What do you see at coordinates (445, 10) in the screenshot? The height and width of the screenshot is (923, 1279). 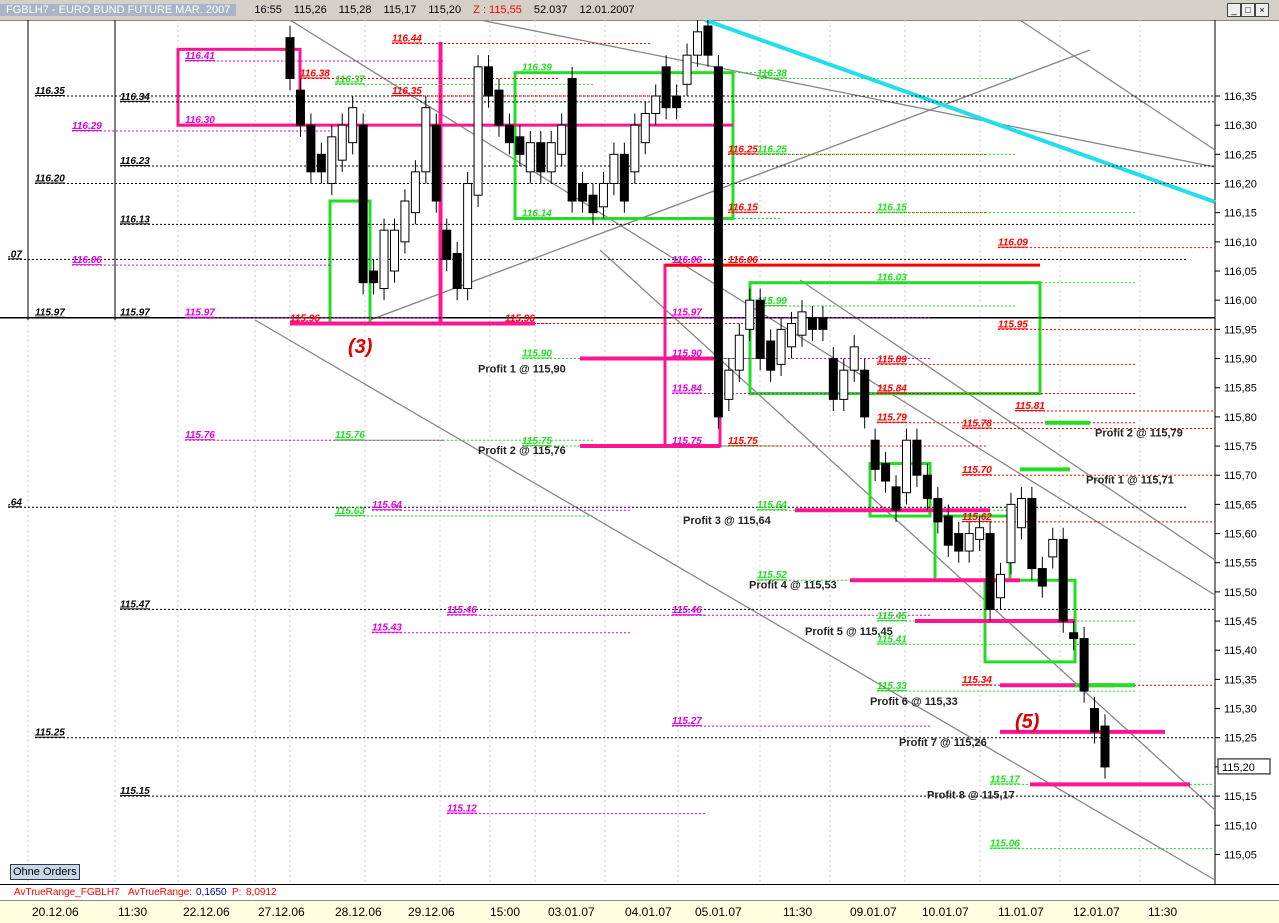 I see `quote-close: 115,20` at bounding box center [445, 10].